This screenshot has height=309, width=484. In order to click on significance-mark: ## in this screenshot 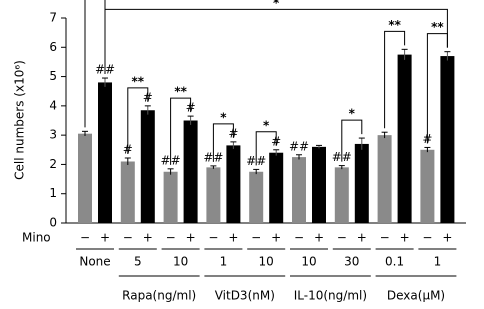, I will do `click(299, 146)`.